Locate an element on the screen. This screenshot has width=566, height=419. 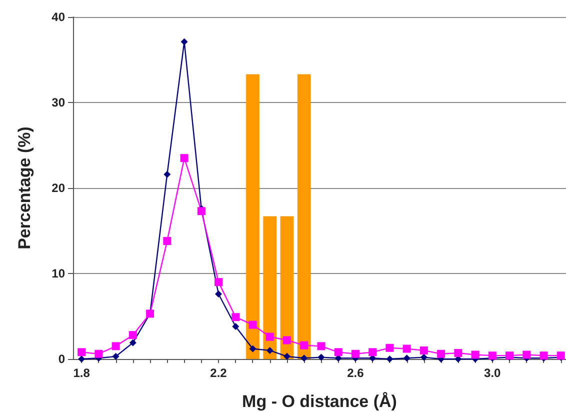
x-tick-label: 3.0 is located at coordinates (493, 373).